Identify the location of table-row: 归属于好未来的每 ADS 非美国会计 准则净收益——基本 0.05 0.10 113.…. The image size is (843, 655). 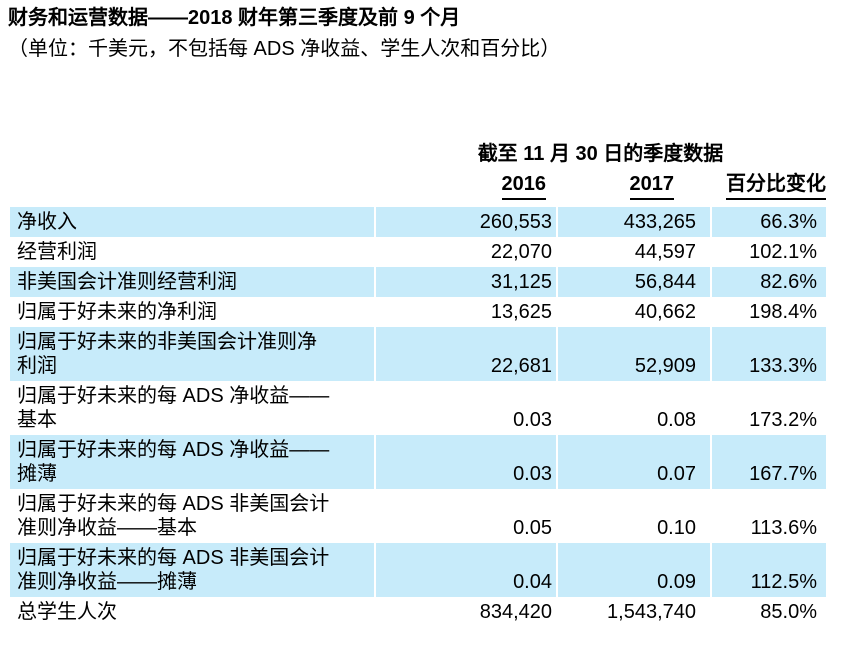
(418, 516).